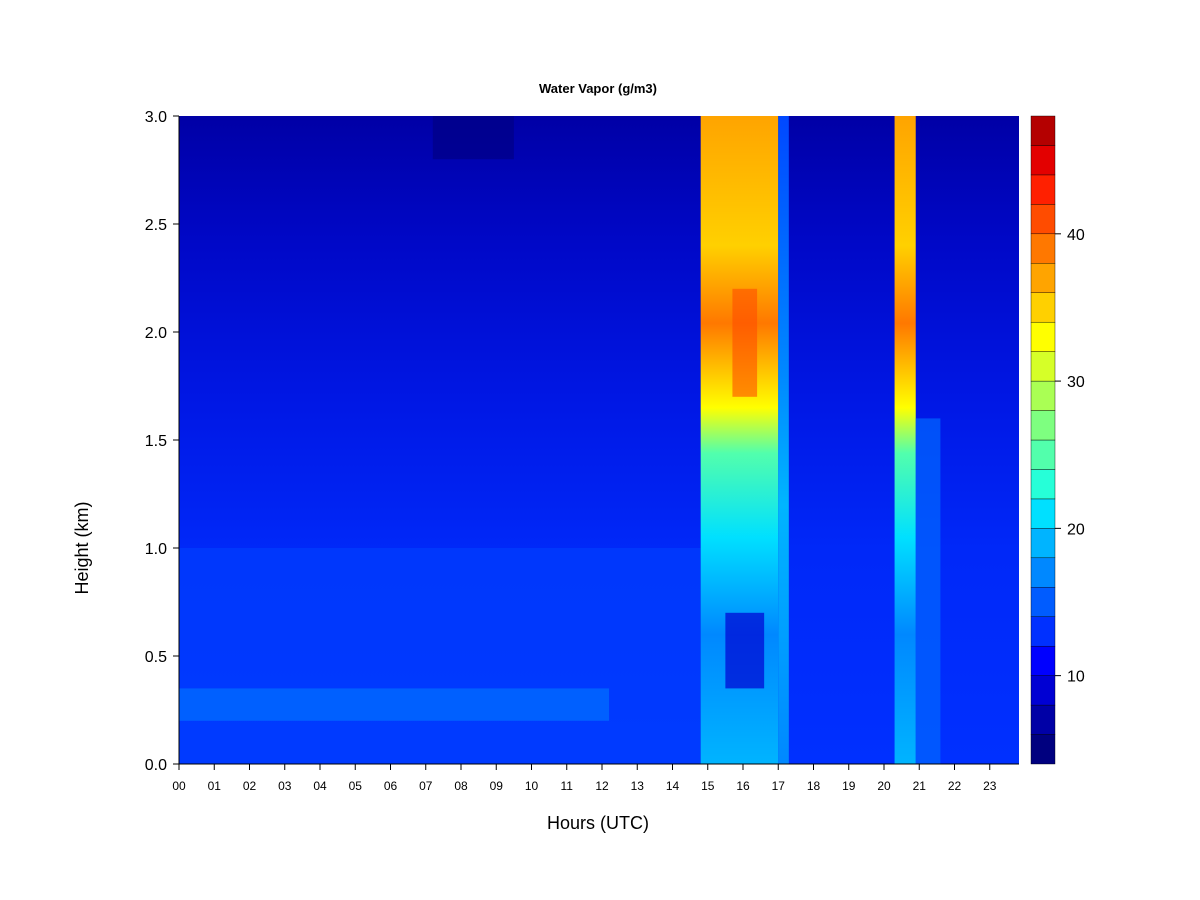 This screenshot has width=1200, height=900. I want to click on heatmap-plume-edge, so click(783, 440).